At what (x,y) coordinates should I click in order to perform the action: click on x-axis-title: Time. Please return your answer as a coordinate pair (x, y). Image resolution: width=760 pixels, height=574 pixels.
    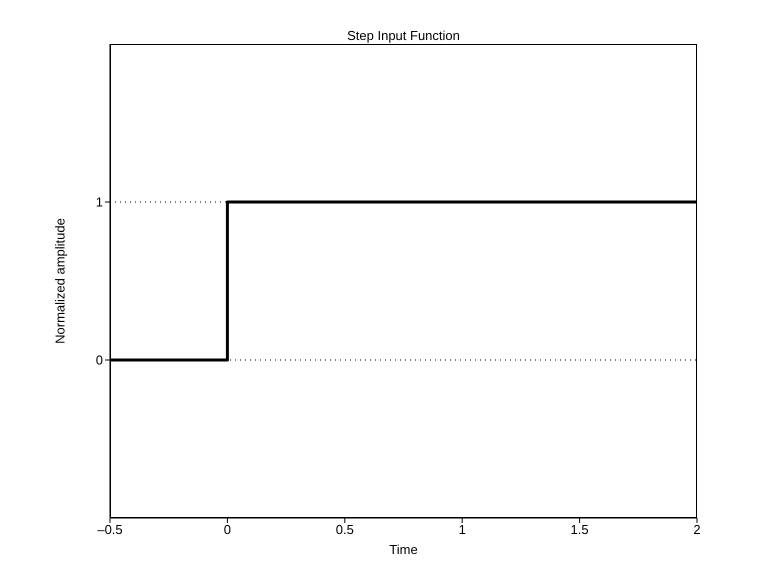
    Looking at the image, I should click on (403, 549).